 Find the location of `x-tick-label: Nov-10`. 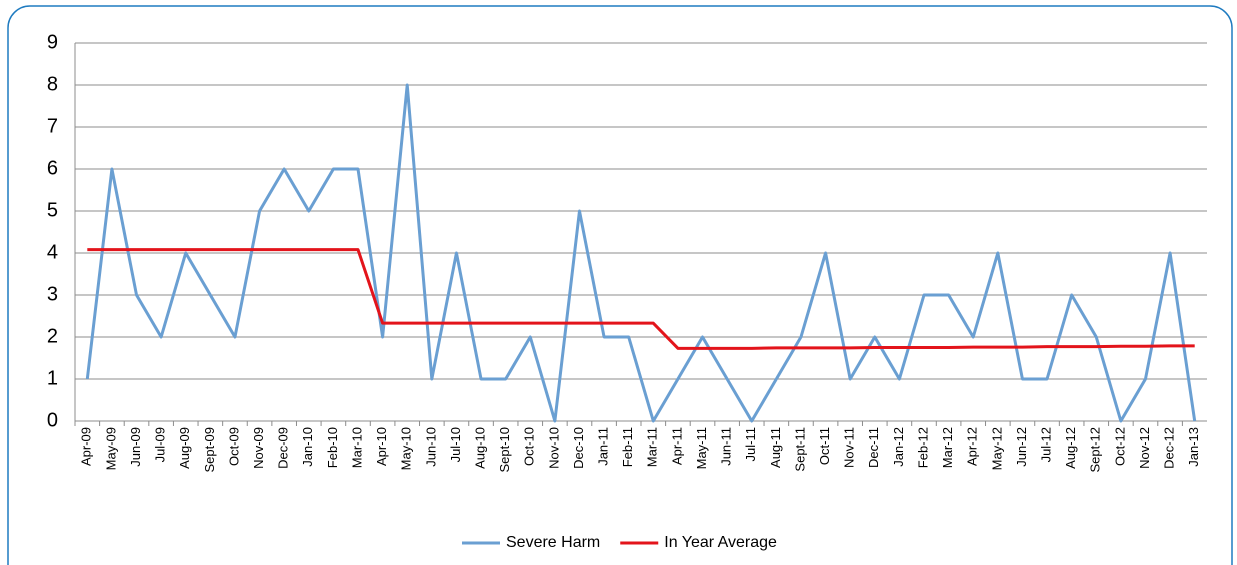

x-tick-label: Nov-10 is located at coordinates (553, 448).